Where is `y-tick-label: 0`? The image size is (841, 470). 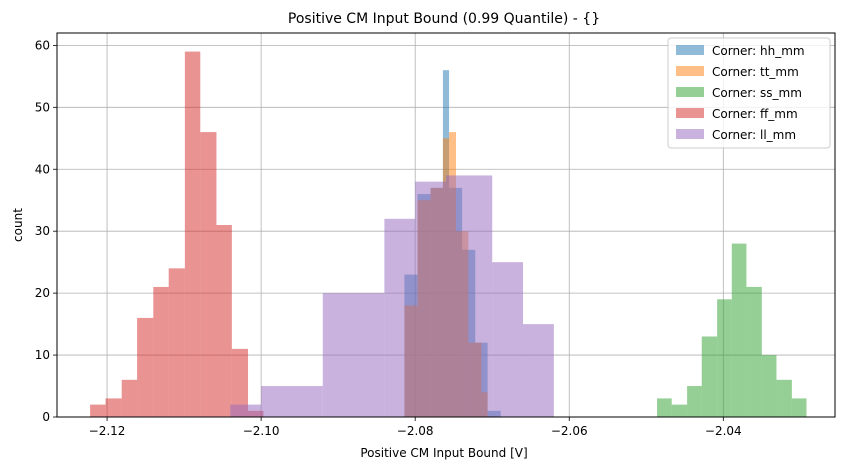
y-tick-label: 0 is located at coordinates (46, 417).